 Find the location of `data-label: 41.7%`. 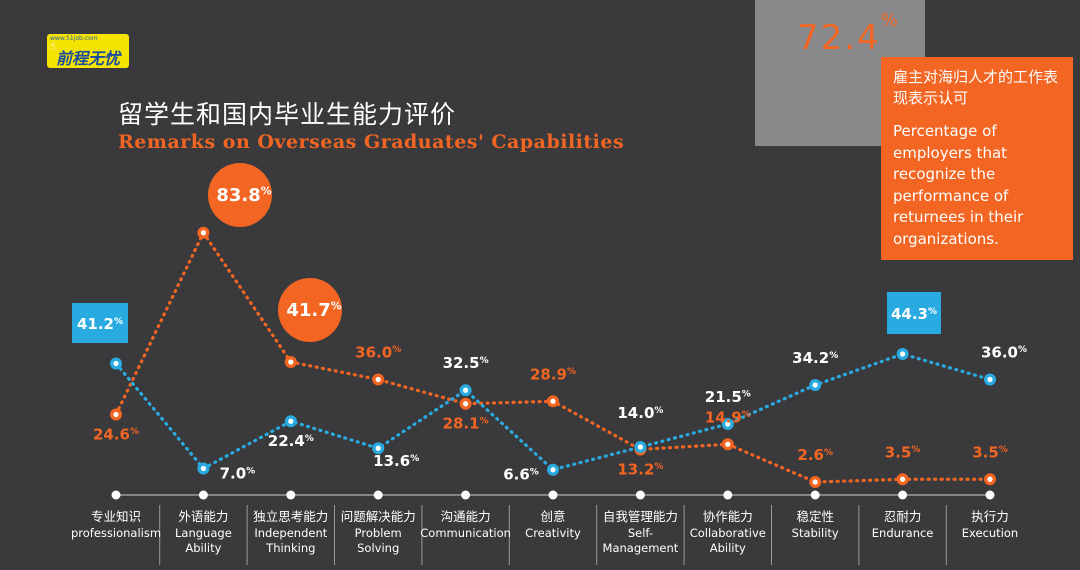

data-label: 41.7% is located at coordinates (313, 310).